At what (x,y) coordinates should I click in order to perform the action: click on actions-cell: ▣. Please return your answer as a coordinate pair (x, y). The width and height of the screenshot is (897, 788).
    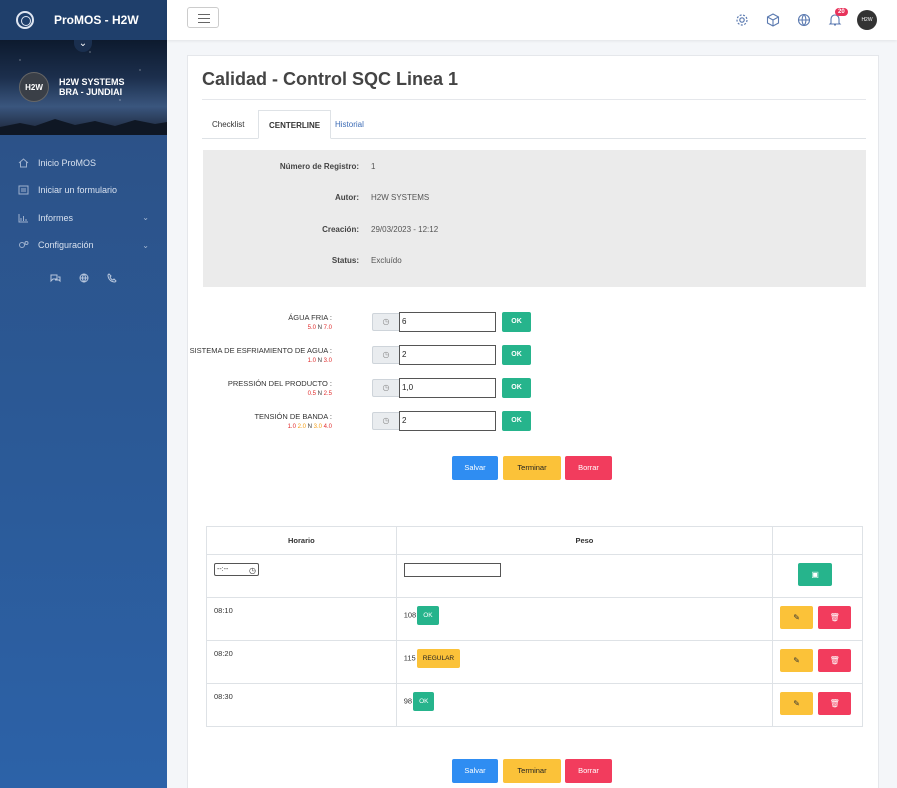
    Looking at the image, I should click on (817, 576).